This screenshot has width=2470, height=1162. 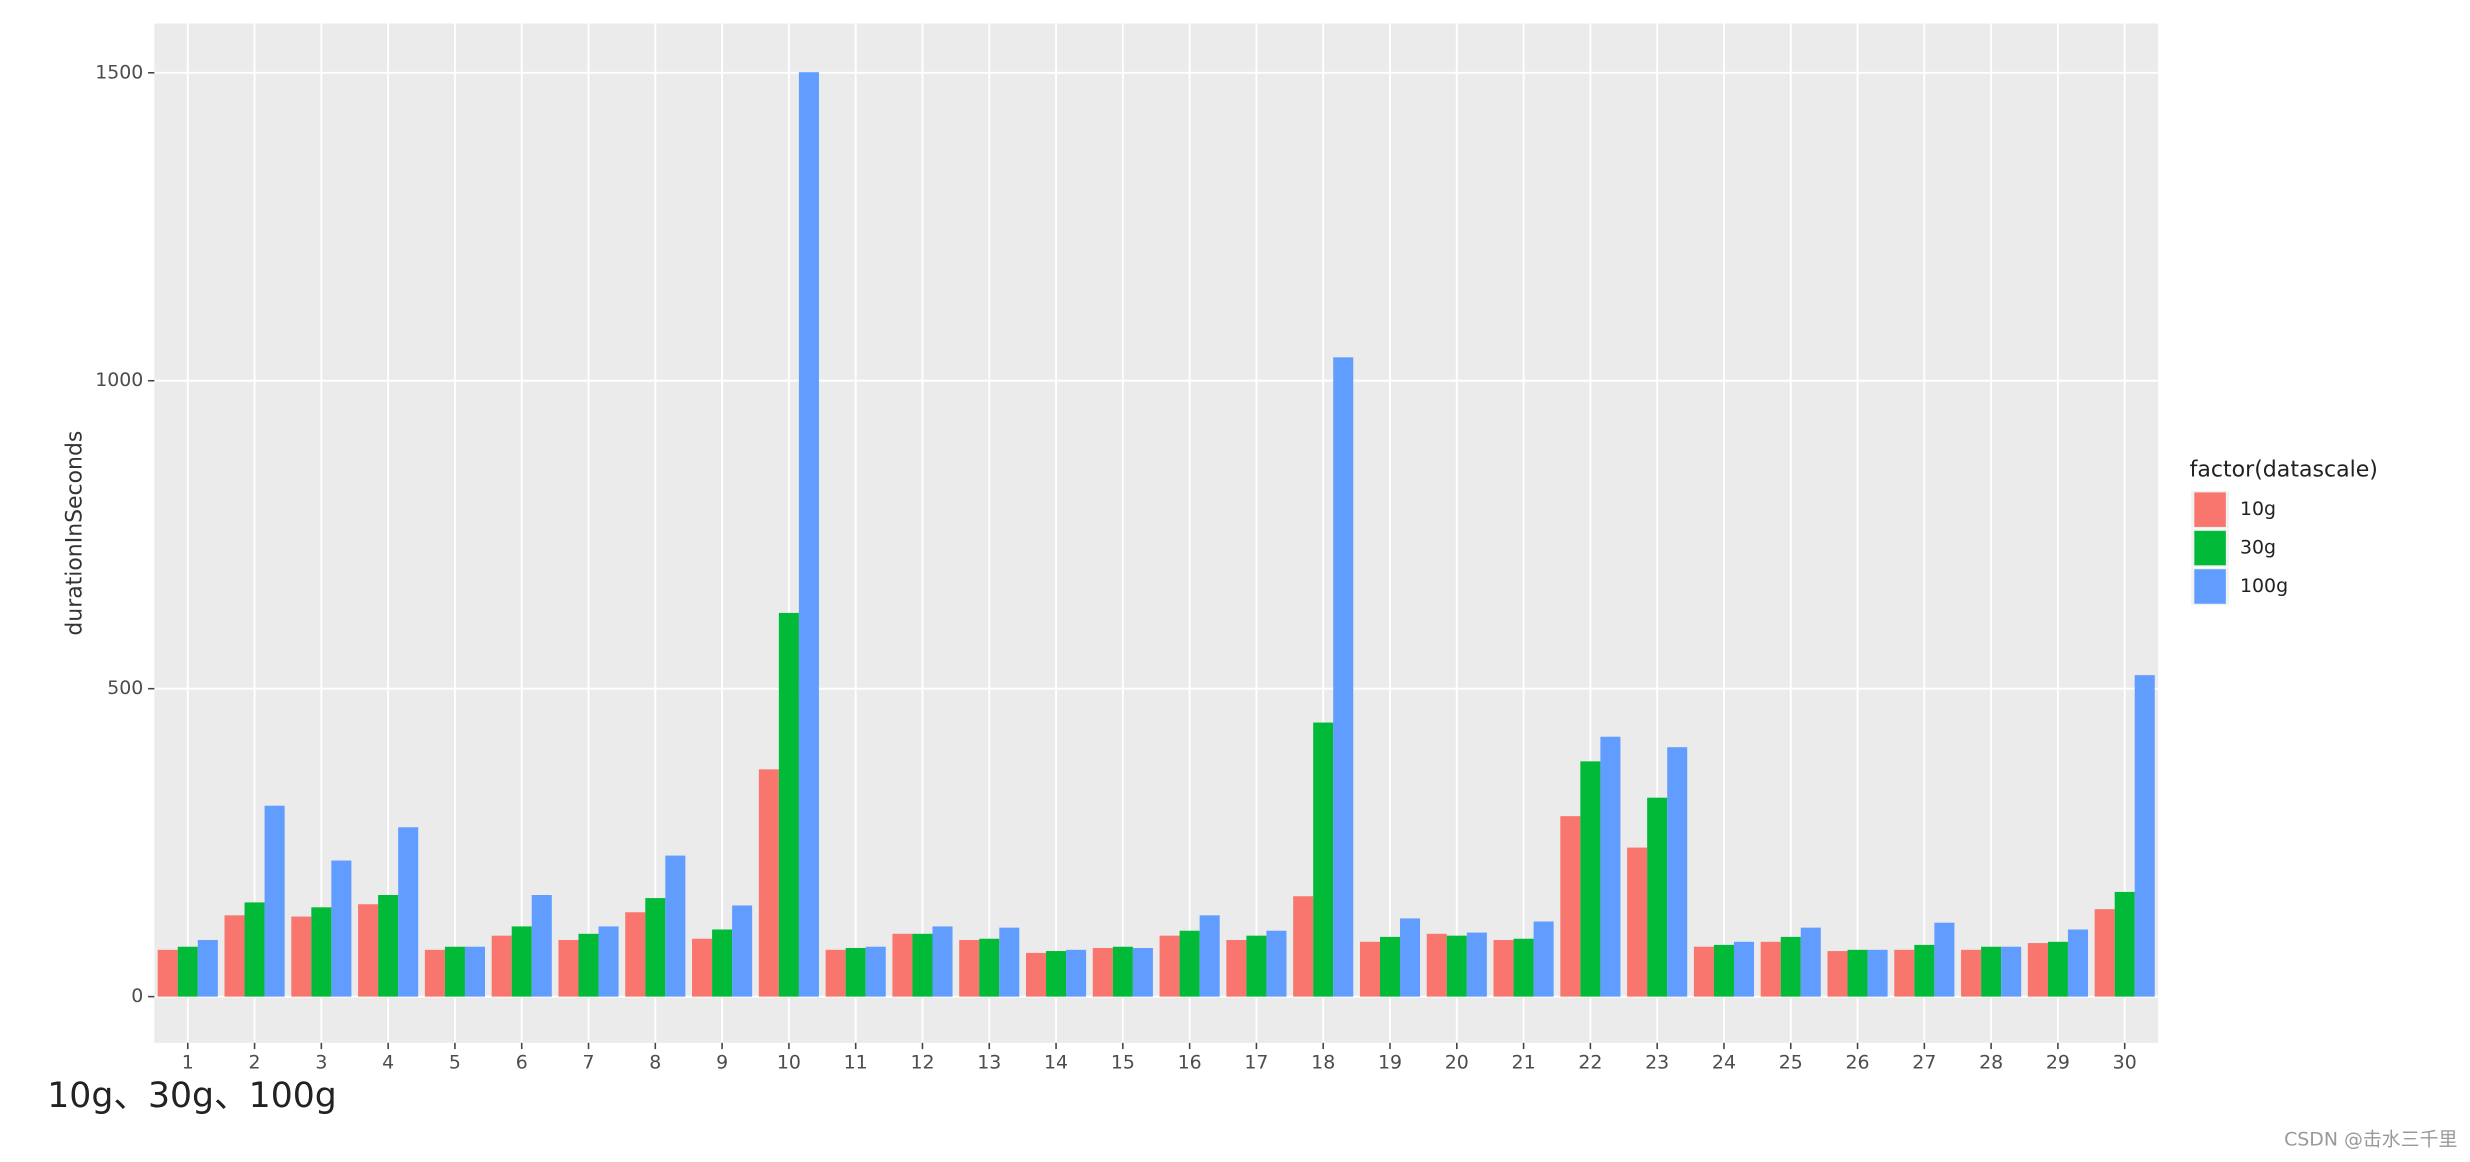 I want to click on x-tick-label: 30, so click(x=2125, y=1063).